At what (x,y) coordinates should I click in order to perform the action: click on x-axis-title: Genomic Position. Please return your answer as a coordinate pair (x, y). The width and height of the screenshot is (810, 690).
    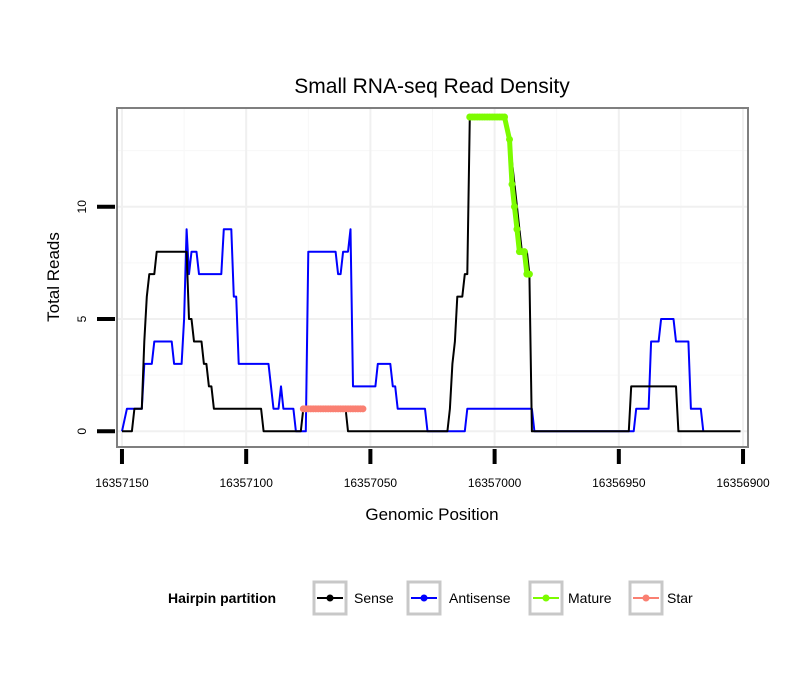
    Looking at the image, I should click on (431, 514).